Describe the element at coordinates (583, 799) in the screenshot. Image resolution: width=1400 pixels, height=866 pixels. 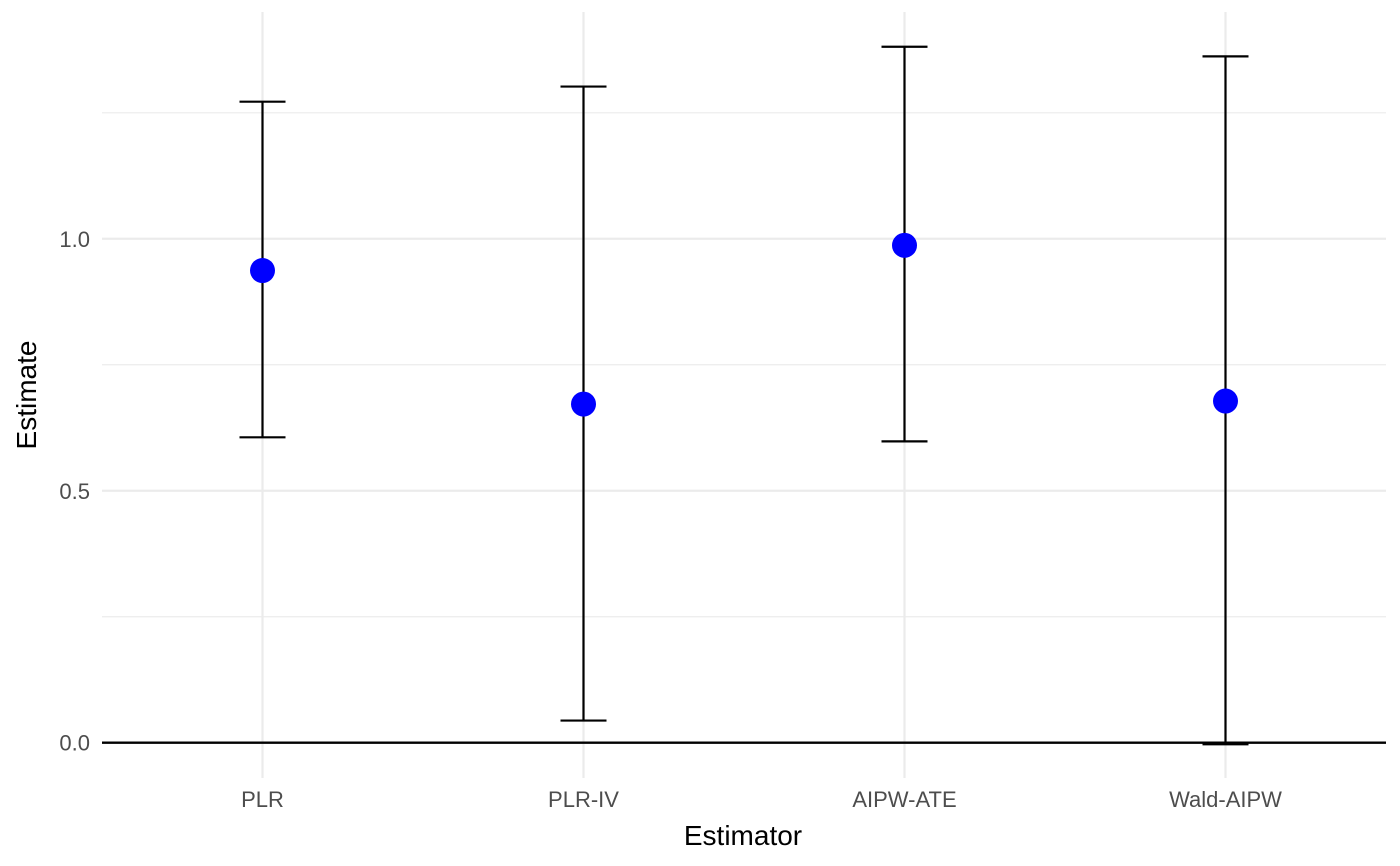
I see `x-tick-label: PLR-IV` at that location.